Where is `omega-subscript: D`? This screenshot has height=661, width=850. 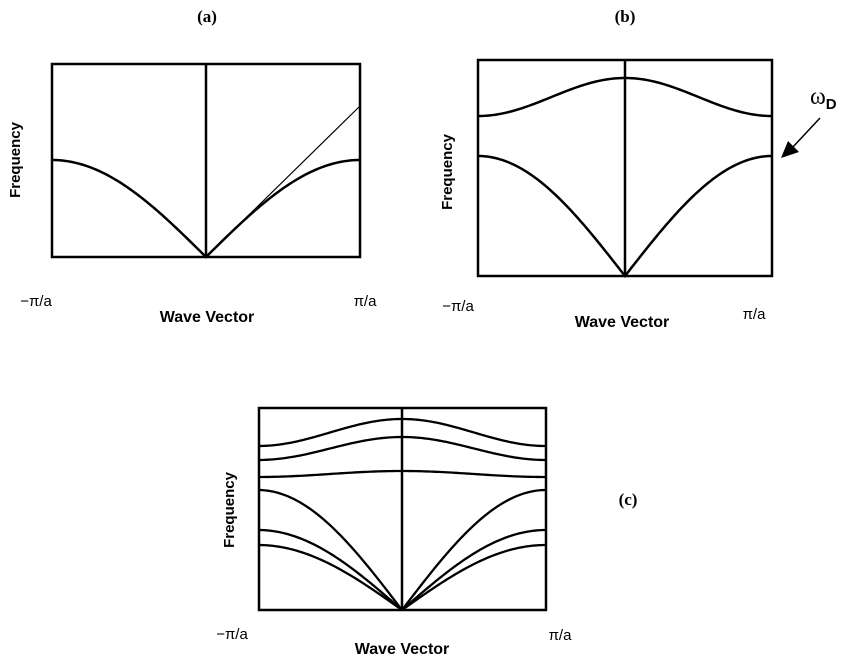
omega-subscript: D is located at coordinates (831, 104).